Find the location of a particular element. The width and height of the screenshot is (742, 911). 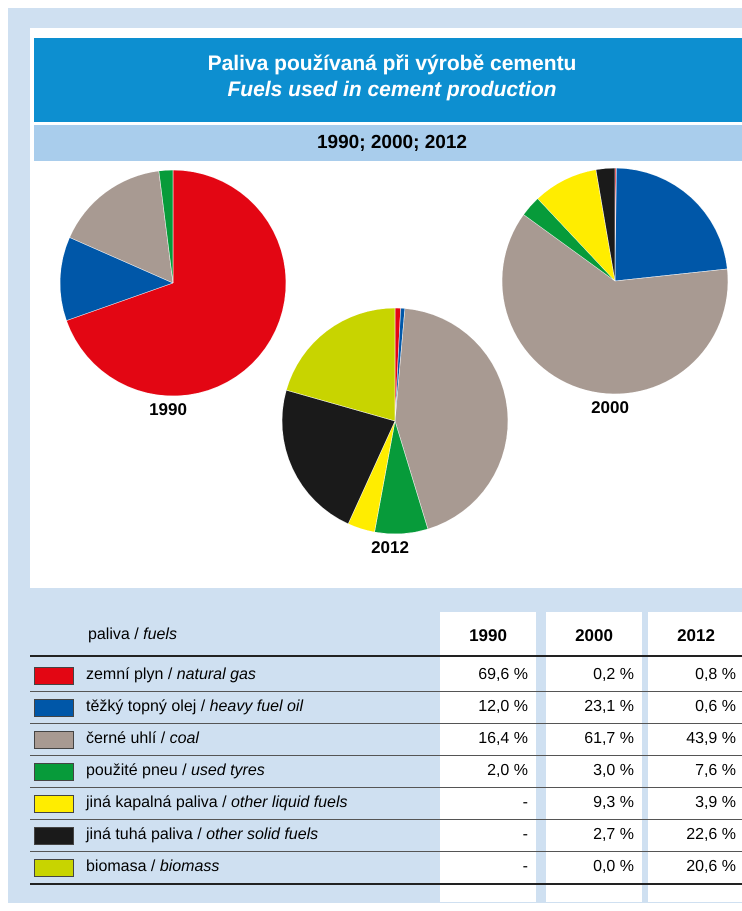

chart-title: Paliva používaná při výrobě cementu is located at coordinates (392, 64).